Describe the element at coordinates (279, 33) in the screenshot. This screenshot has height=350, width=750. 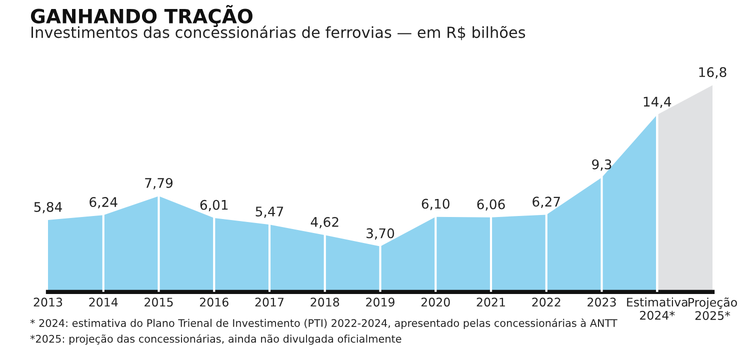
I see `chart-subtitle: Investimentos das concessionárias de ferrovias — em R$ bilhões` at that location.